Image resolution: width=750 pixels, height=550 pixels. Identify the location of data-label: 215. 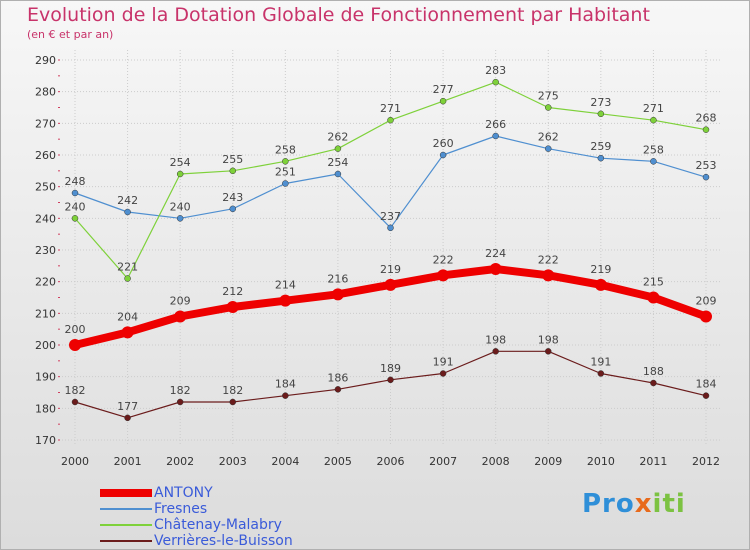
(653, 282).